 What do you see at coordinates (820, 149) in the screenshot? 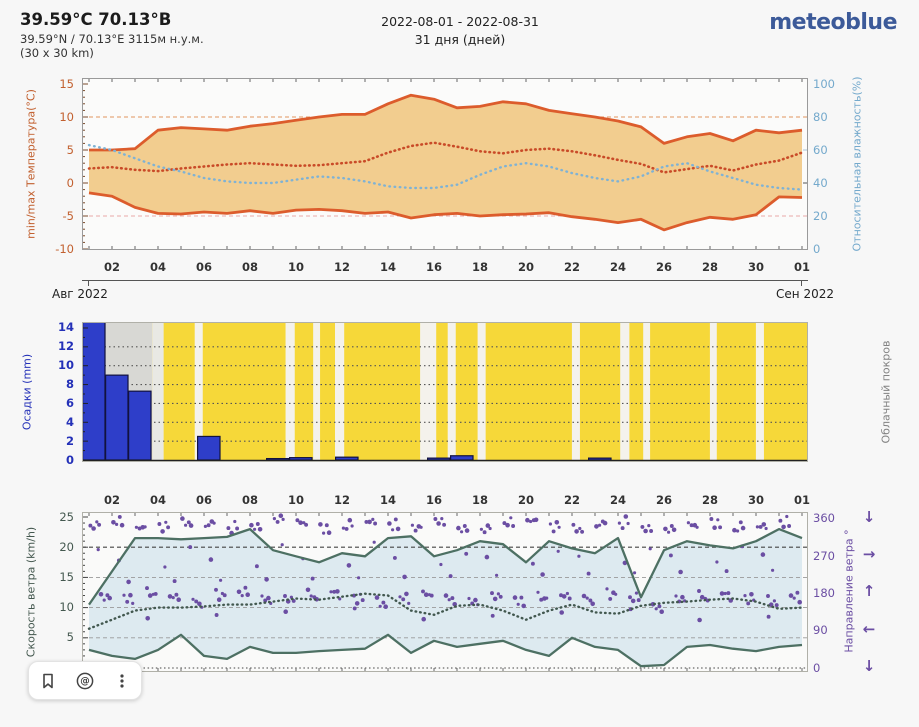
I see `humidity-ytick-label: 60` at bounding box center [820, 149].